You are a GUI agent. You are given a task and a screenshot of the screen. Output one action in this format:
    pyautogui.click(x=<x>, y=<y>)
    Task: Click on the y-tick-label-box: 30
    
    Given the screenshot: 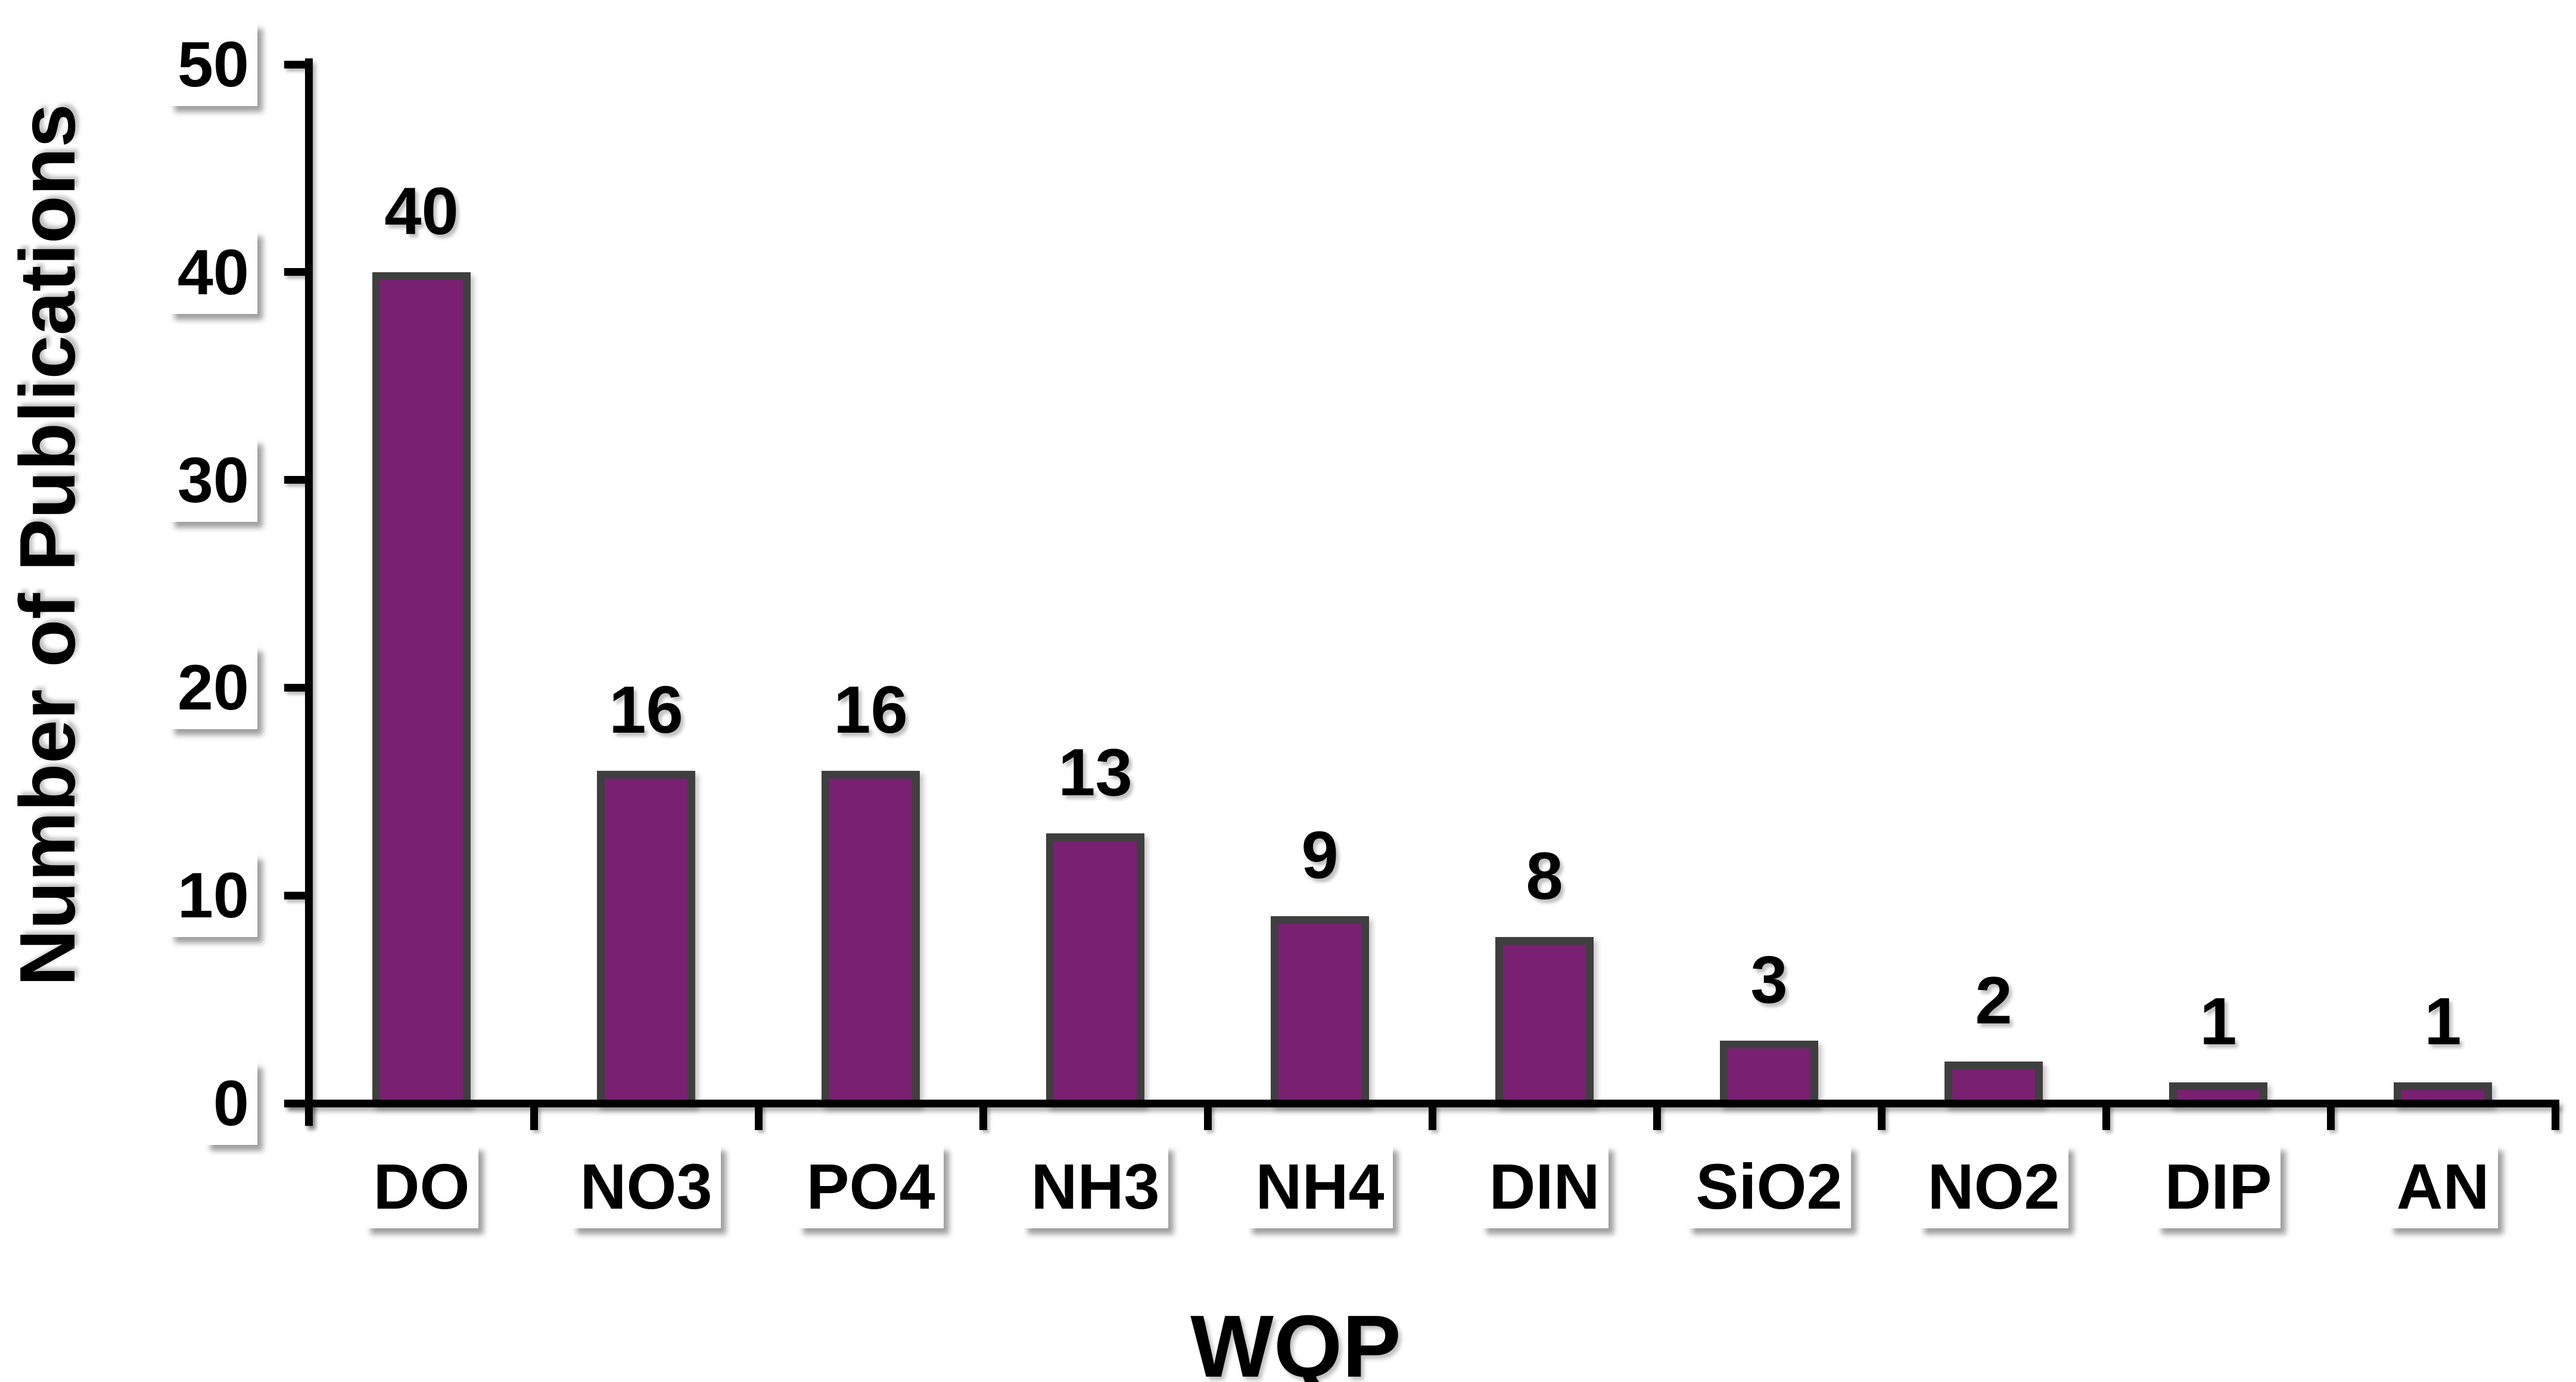 What is the action you would take?
    pyautogui.click(x=213, y=480)
    